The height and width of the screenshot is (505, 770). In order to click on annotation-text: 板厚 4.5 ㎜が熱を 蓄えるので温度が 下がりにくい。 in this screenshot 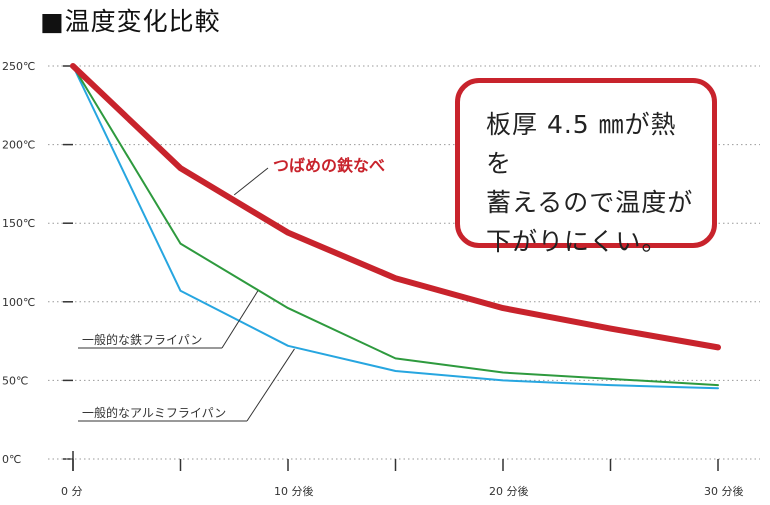, I will do `click(590, 183)`.